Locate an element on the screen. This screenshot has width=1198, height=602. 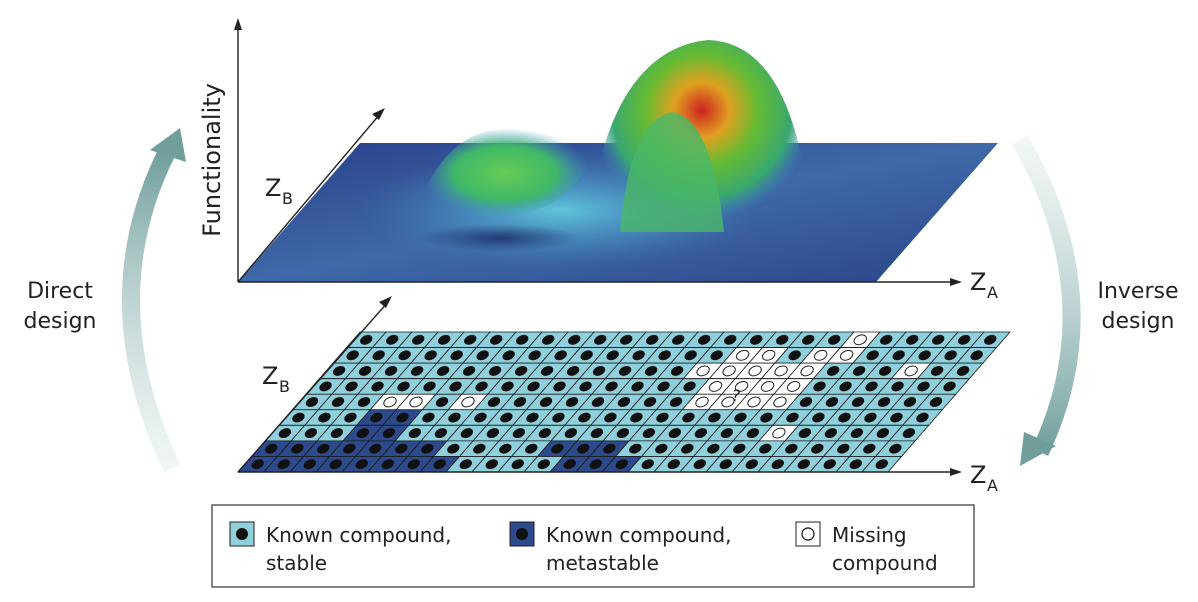
svg-text: compound is located at coordinates (885, 563).